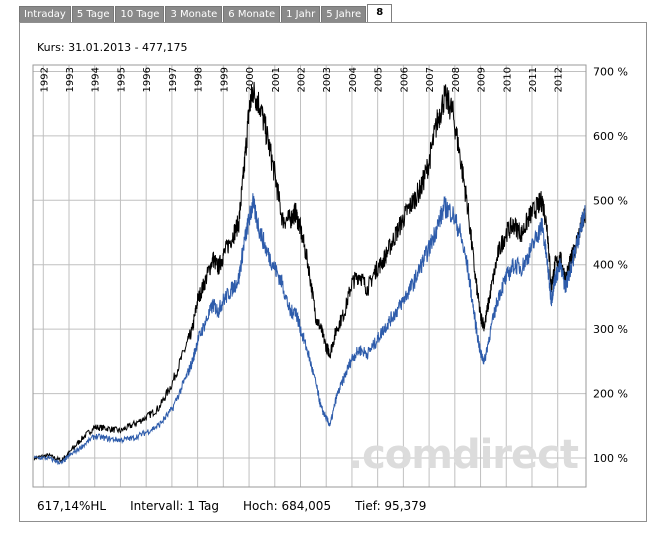 The image size is (658, 538). What do you see at coordinates (610, 329) in the screenshot?
I see `y-tick-label: 300 %` at bounding box center [610, 329].